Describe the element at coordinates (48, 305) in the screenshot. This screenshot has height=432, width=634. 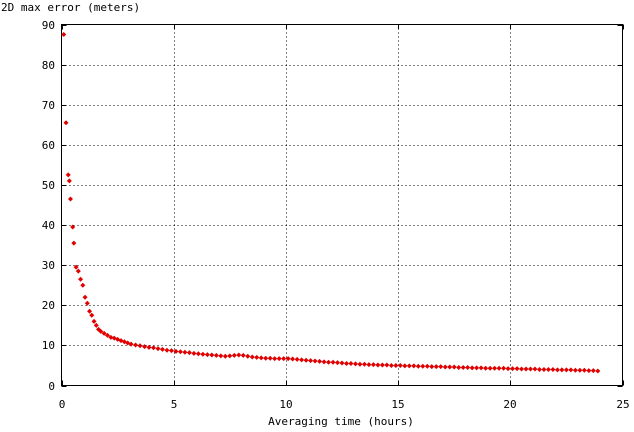
I see `y-tick-label: 20` at that location.